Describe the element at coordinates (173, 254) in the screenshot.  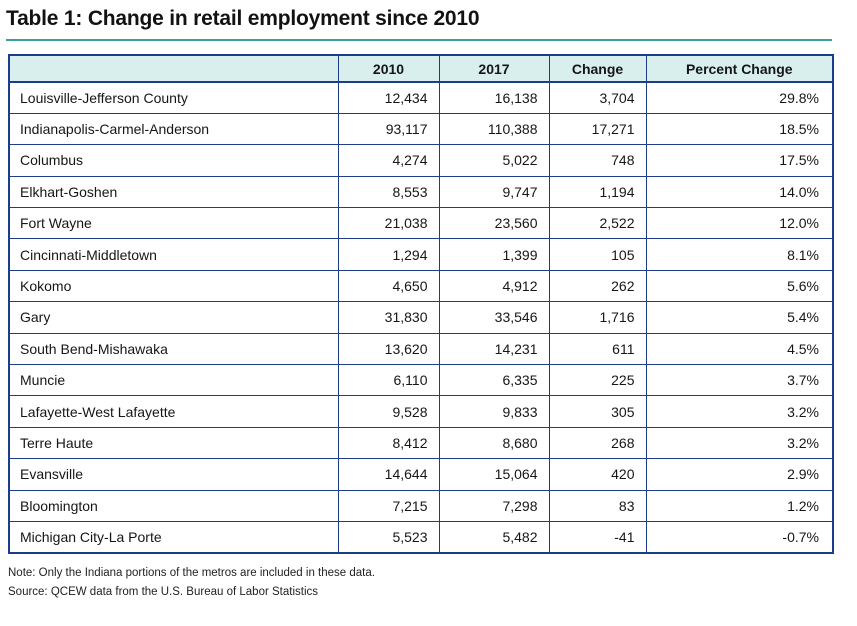
I see `metro-name-cell: Cincinnati-Middletown` at that location.